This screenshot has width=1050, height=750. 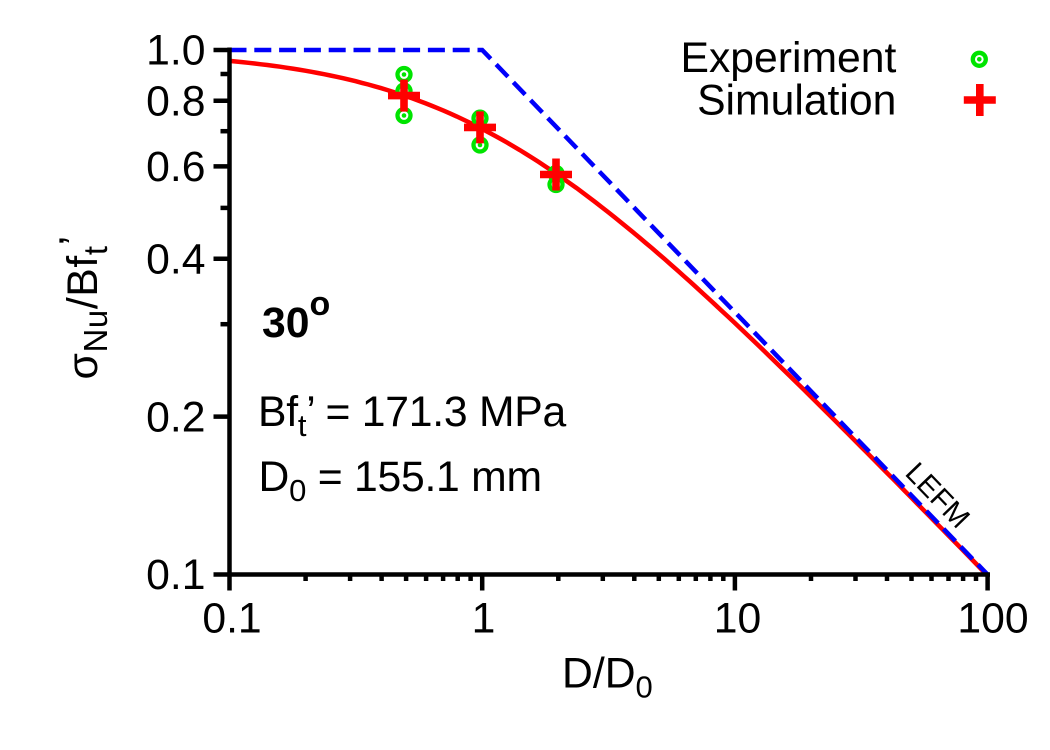 What do you see at coordinates (175, 102) in the screenshot?
I see `svg-text: 0.8` at bounding box center [175, 102].